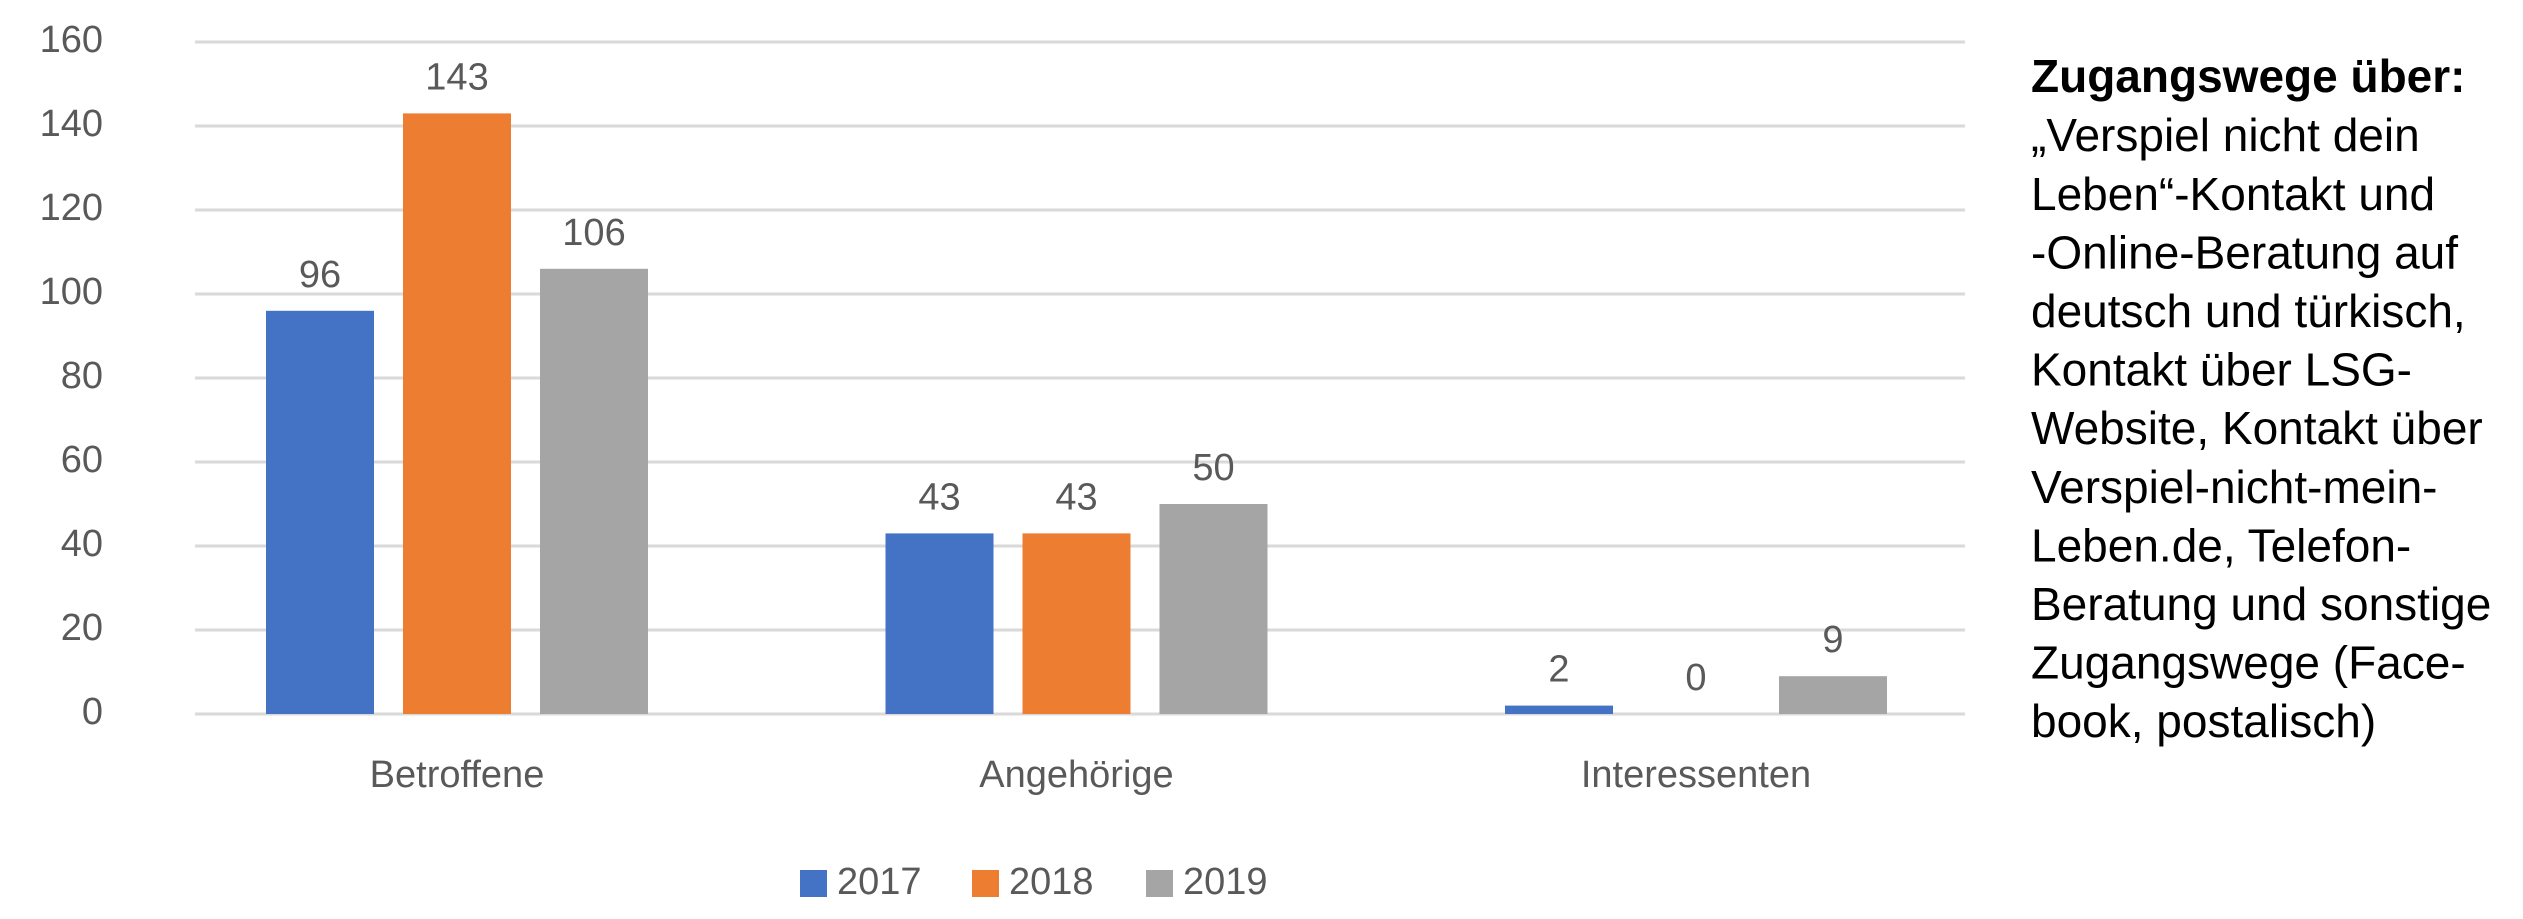 Image resolution: width=2523 pixels, height=919 pixels. I want to click on y-tick-label: 40, so click(82, 544).